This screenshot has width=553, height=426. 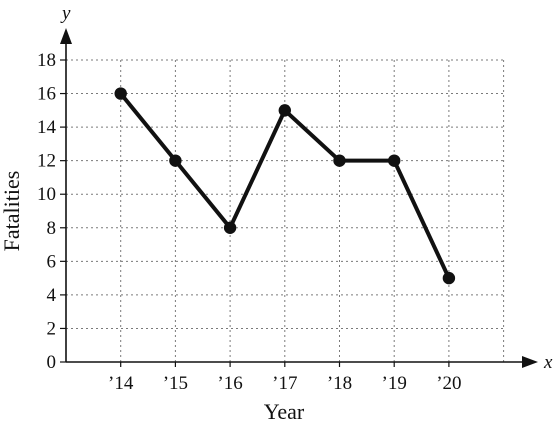 What do you see at coordinates (52, 228) in the screenshot?
I see `y-tick-label: 8` at bounding box center [52, 228].